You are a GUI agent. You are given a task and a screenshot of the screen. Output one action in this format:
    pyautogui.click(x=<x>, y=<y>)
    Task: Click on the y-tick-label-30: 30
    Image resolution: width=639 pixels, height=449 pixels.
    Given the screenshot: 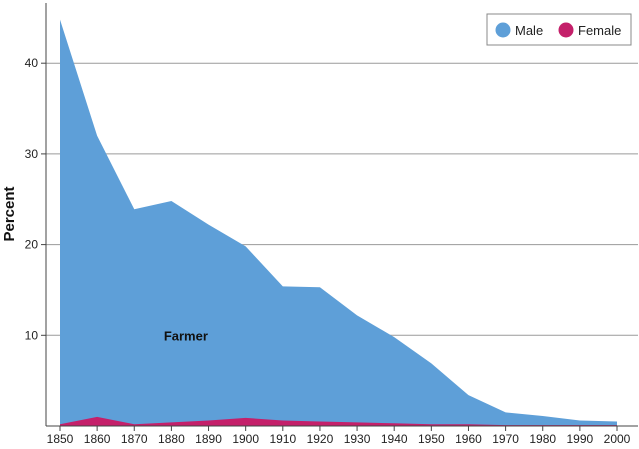 What is the action you would take?
    pyautogui.click(x=32, y=154)
    